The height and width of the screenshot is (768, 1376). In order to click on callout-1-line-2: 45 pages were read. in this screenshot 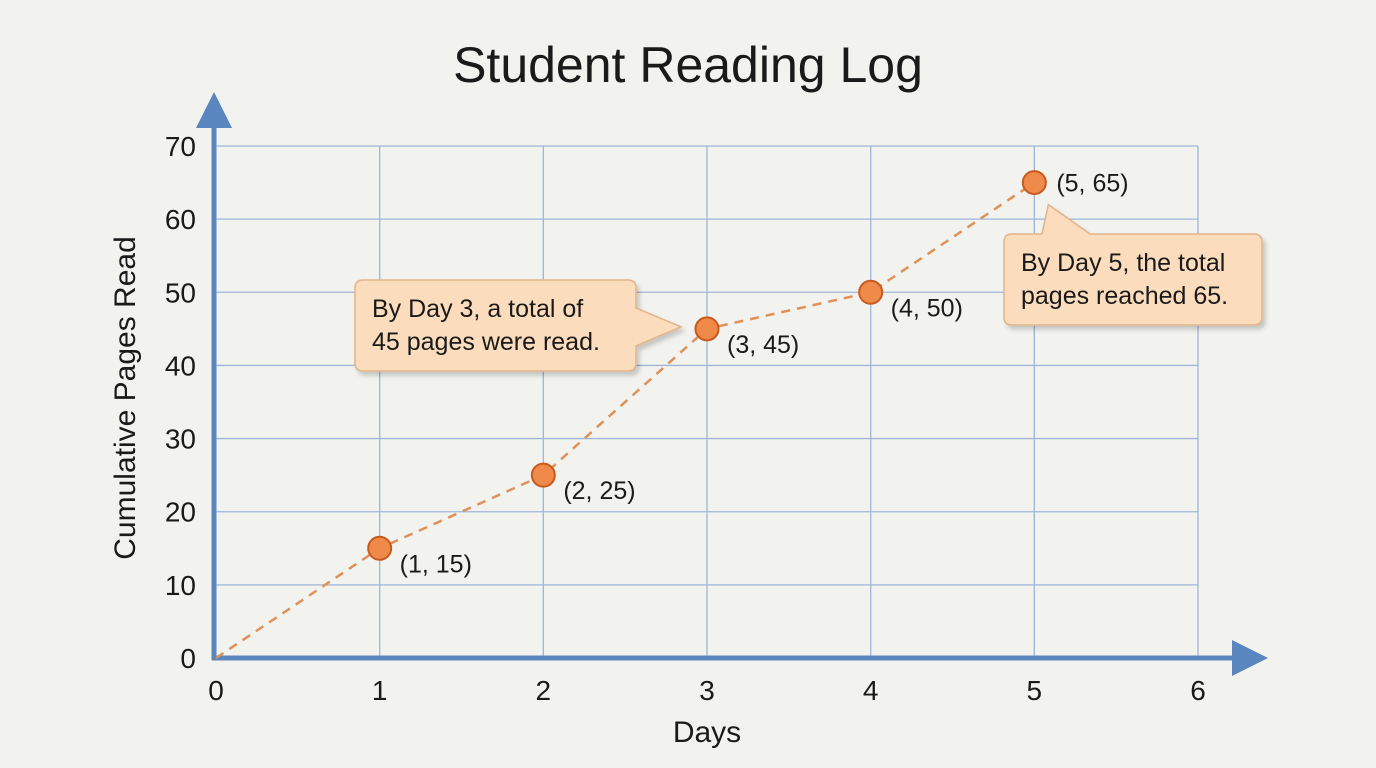, I will do `click(486, 342)`.